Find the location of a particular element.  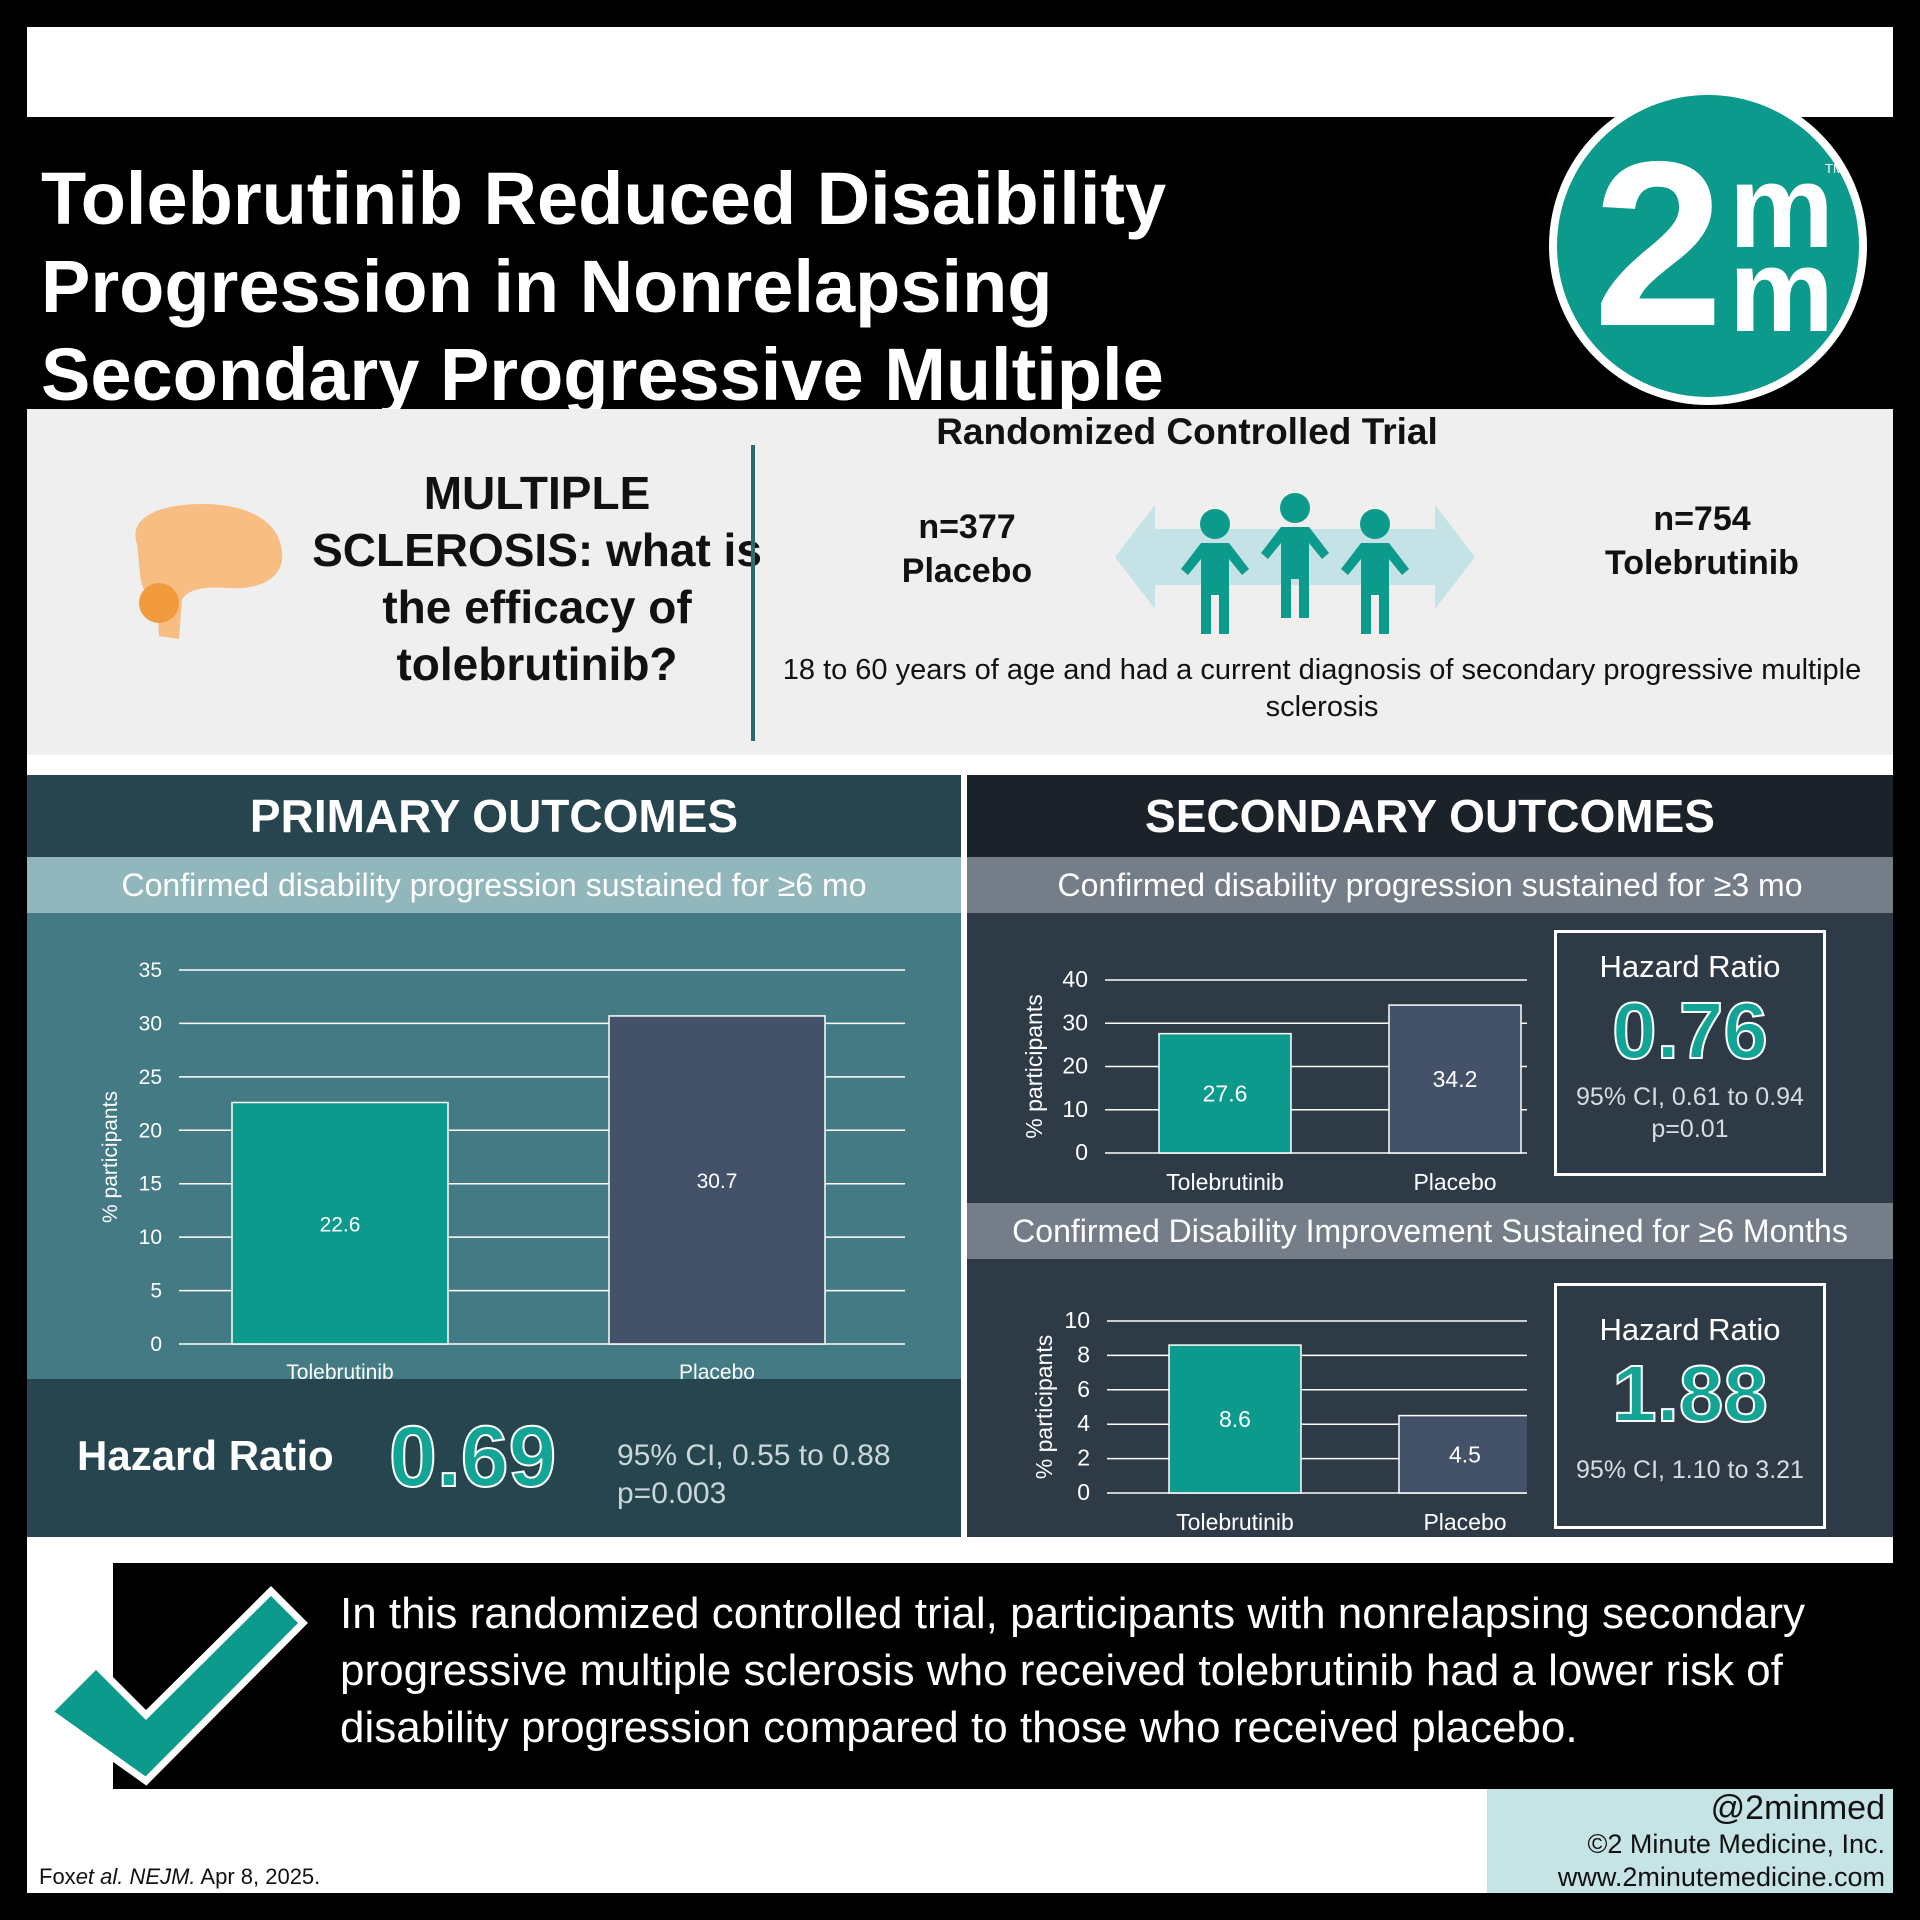

data-label: 27.6 is located at coordinates (1225, 1093).